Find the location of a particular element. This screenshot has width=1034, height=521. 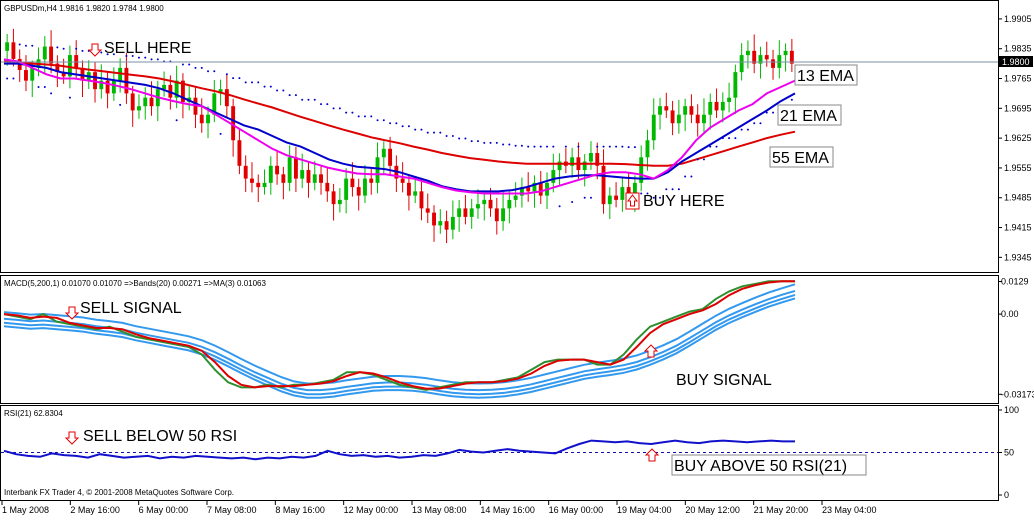

sell-arrow-icon is located at coordinates (95, 50).